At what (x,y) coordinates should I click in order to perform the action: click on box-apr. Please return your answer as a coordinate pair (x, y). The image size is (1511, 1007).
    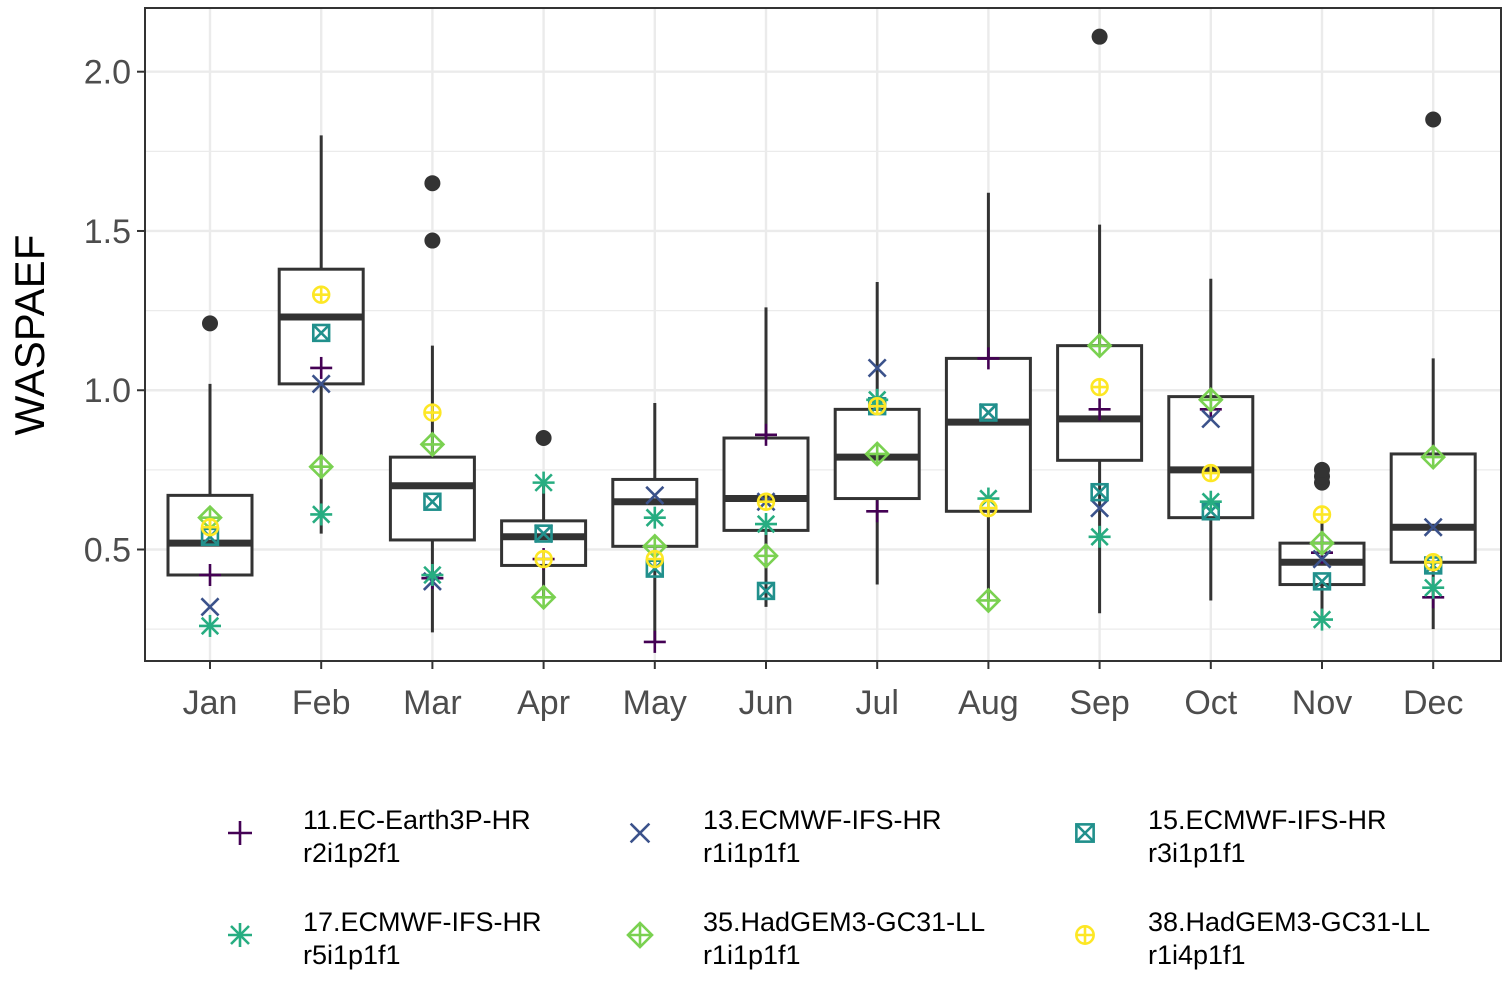
    Looking at the image, I should click on (544, 514).